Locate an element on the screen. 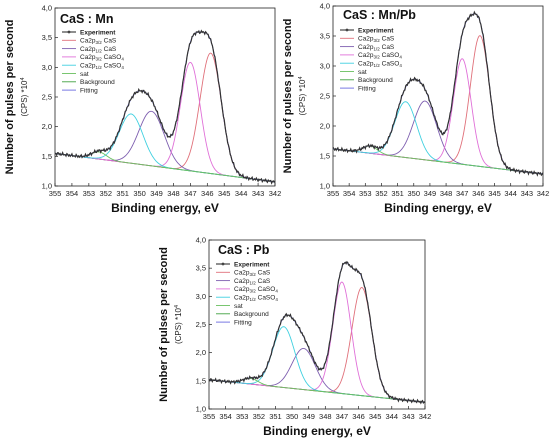  chart-title: CaS : Mn is located at coordinates (86, 19).